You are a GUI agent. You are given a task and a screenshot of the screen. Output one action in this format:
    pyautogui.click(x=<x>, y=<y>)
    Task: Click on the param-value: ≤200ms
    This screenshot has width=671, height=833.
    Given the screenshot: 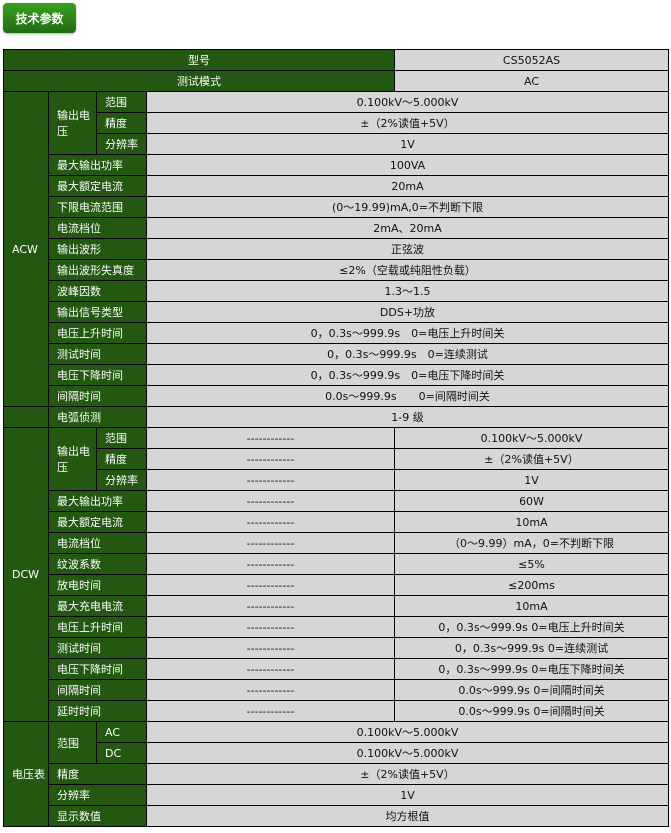 What is the action you would take?
    pyautogui.click(x=531, y=585)
    